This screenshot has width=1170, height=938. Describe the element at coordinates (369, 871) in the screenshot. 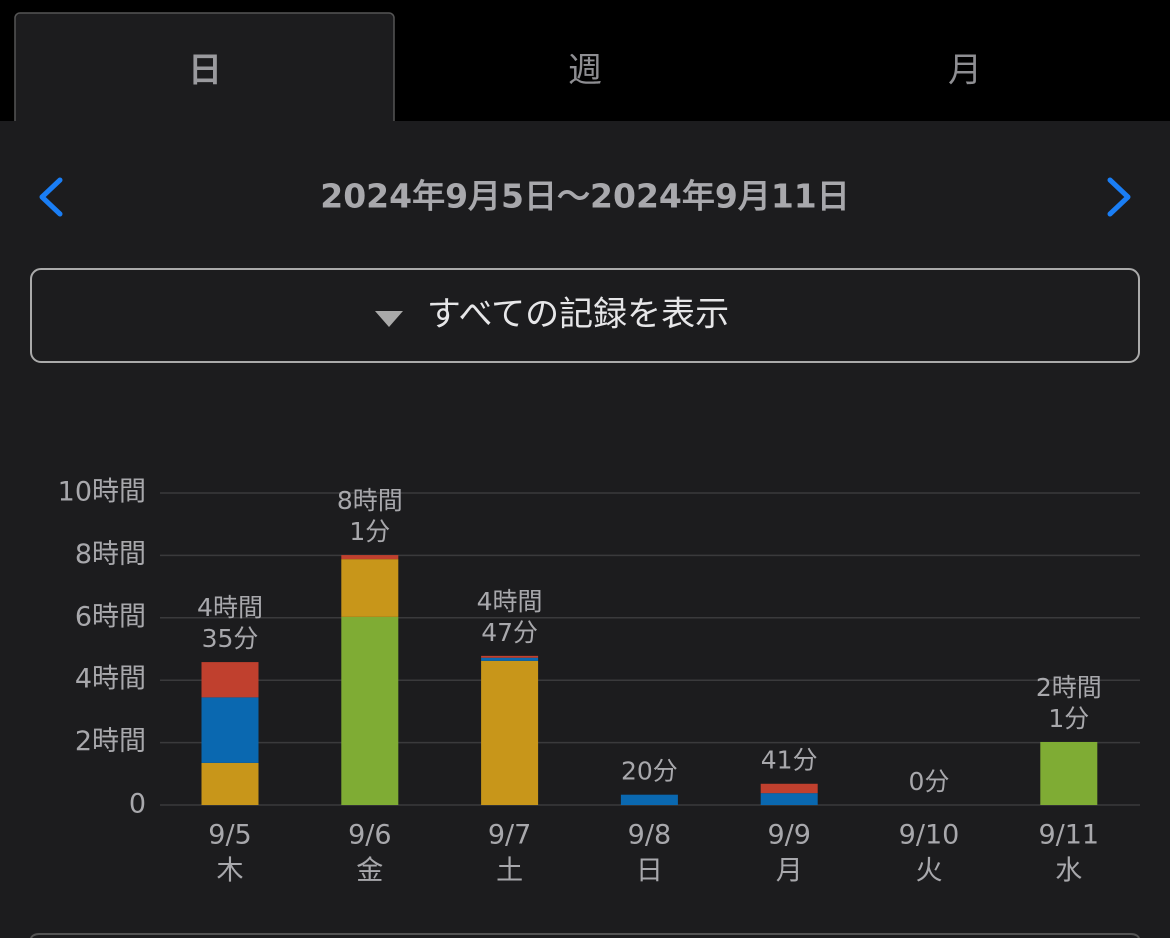

I see `weekday-label: 金` at that location.